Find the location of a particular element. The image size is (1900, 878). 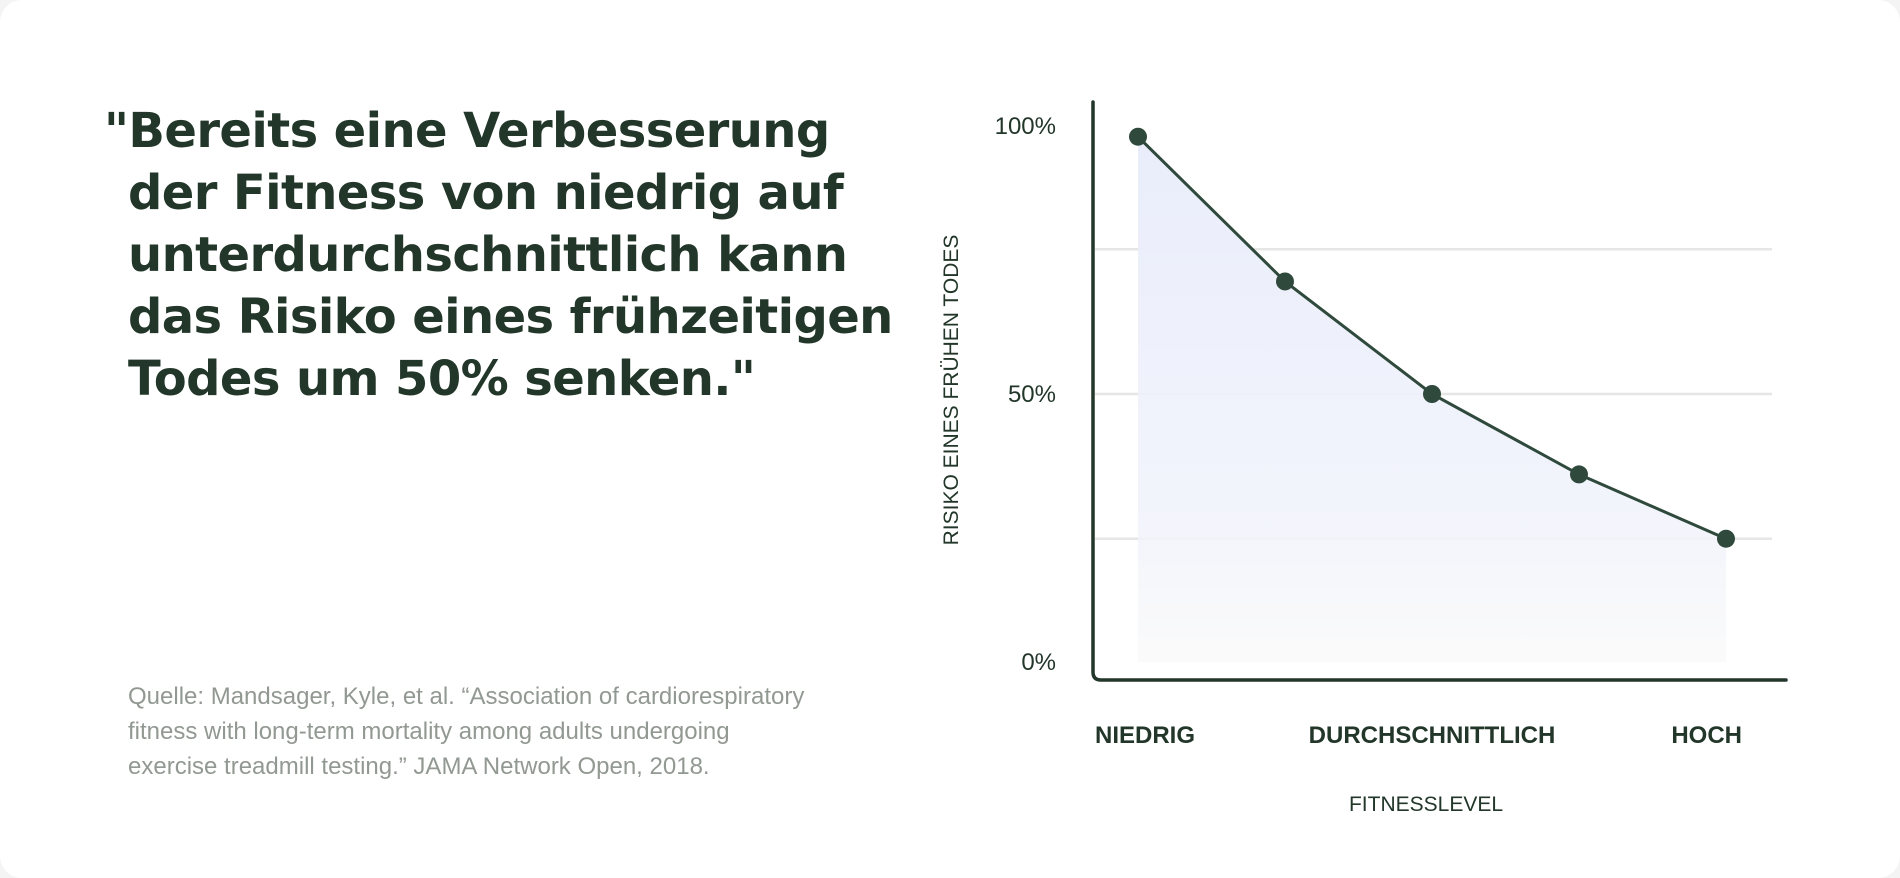

y-tick-label: 100% is located at coordinates (1025, 126).